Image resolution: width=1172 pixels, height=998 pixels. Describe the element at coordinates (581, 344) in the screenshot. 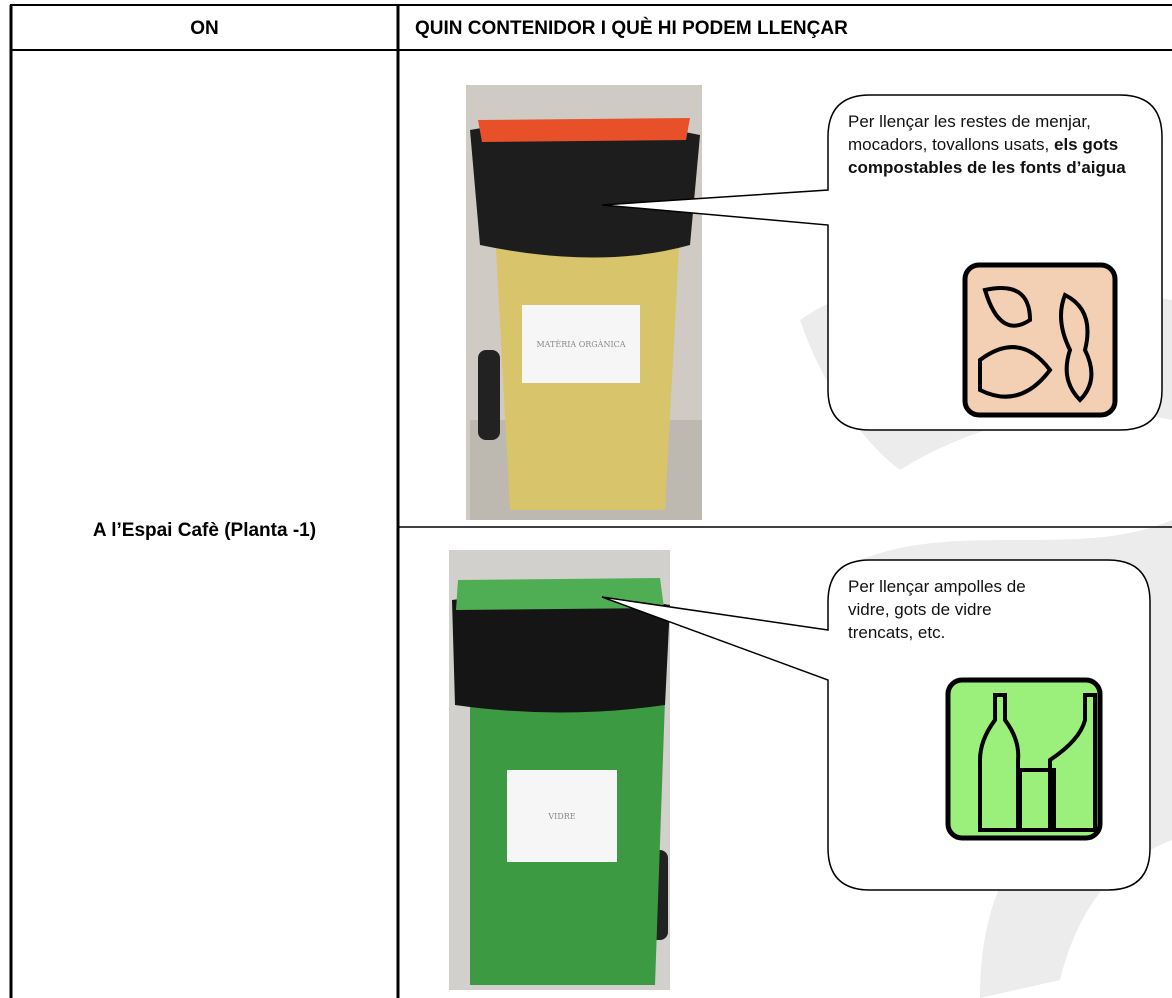

I see `bin-label: MATÈRIA ORGÀNICA` at that location.